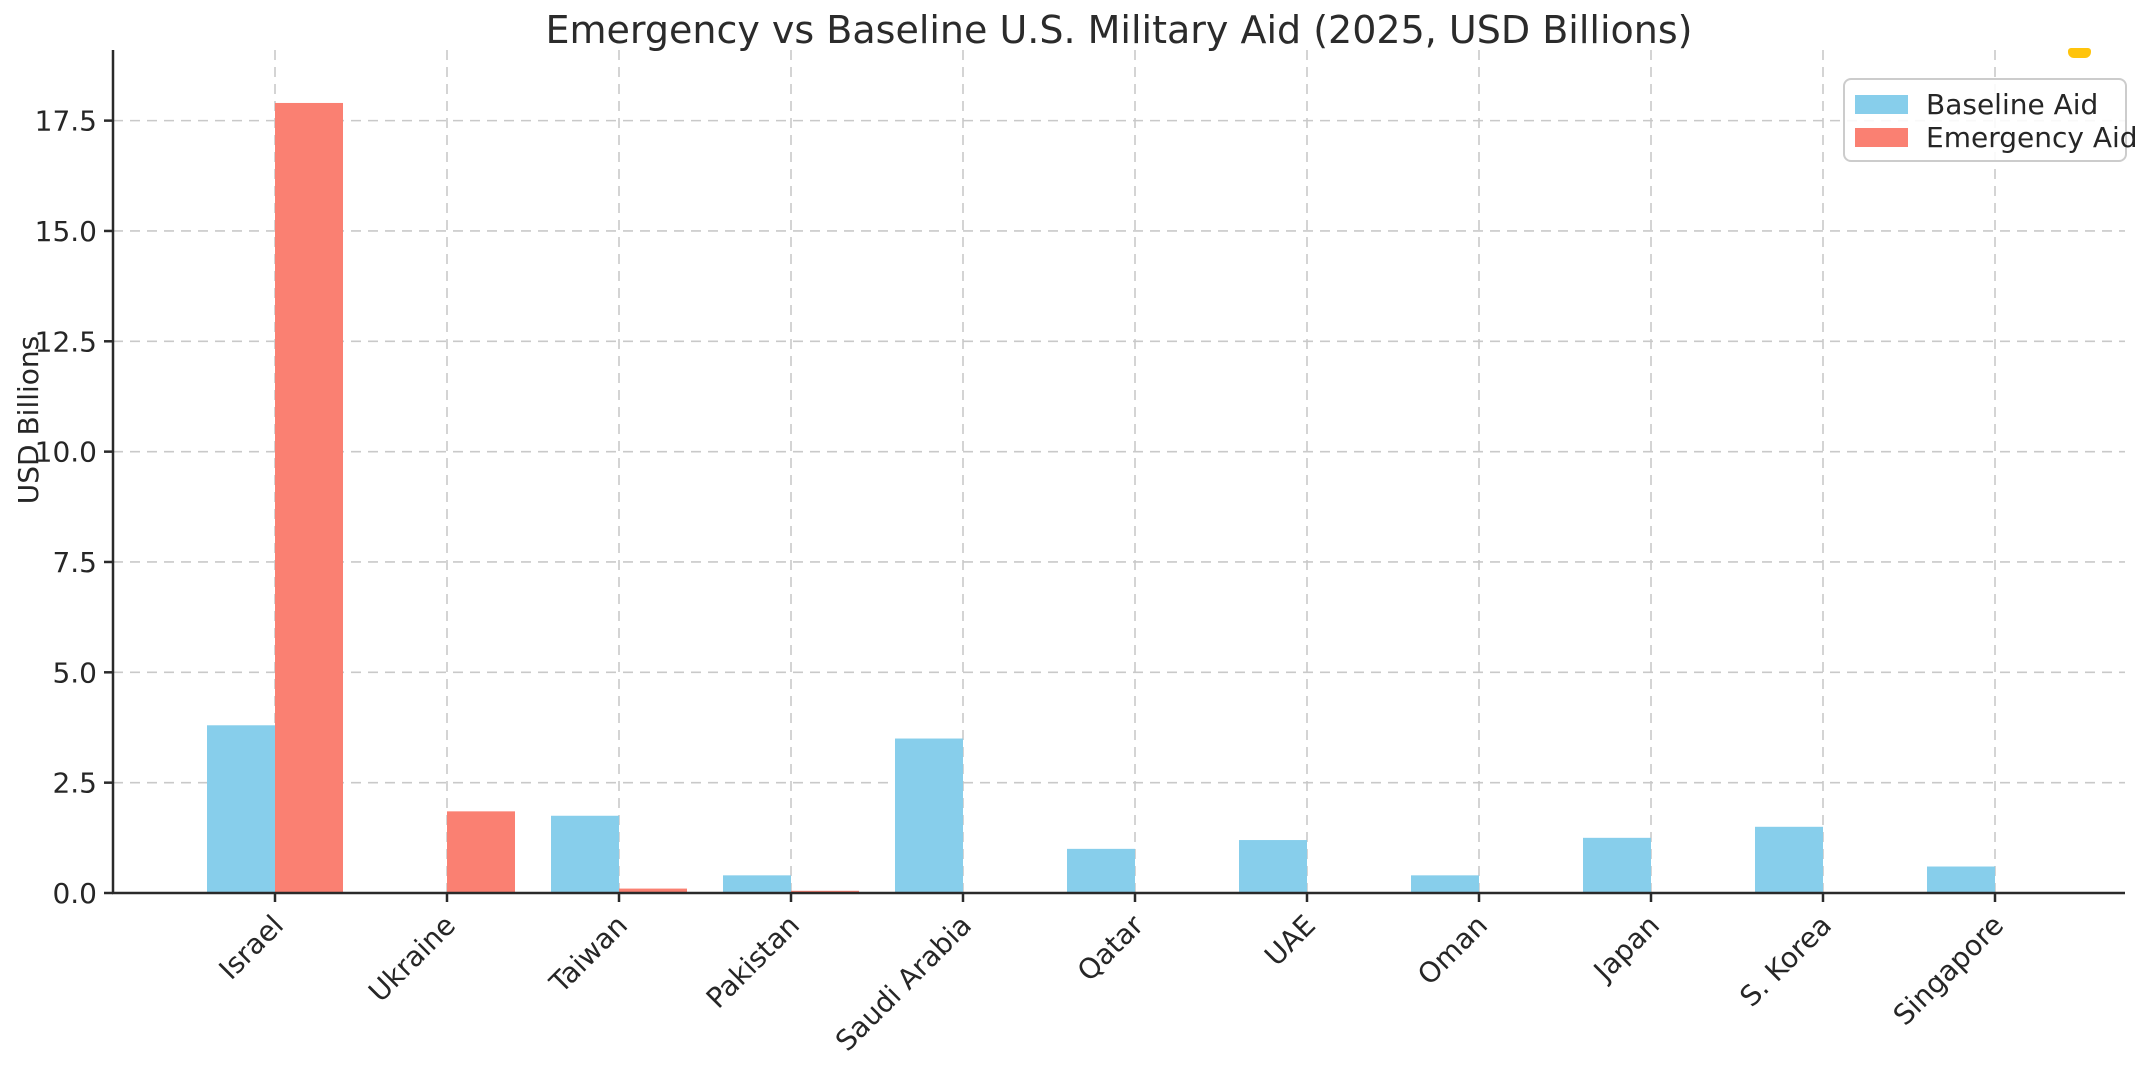 Image resolution: width=2136 pixels, height=1068 pixels. What do you see at coordinates (2079, 53) in the screenshot?
I see `yellow-dash-indicator` at bounding box center [2079, 53].